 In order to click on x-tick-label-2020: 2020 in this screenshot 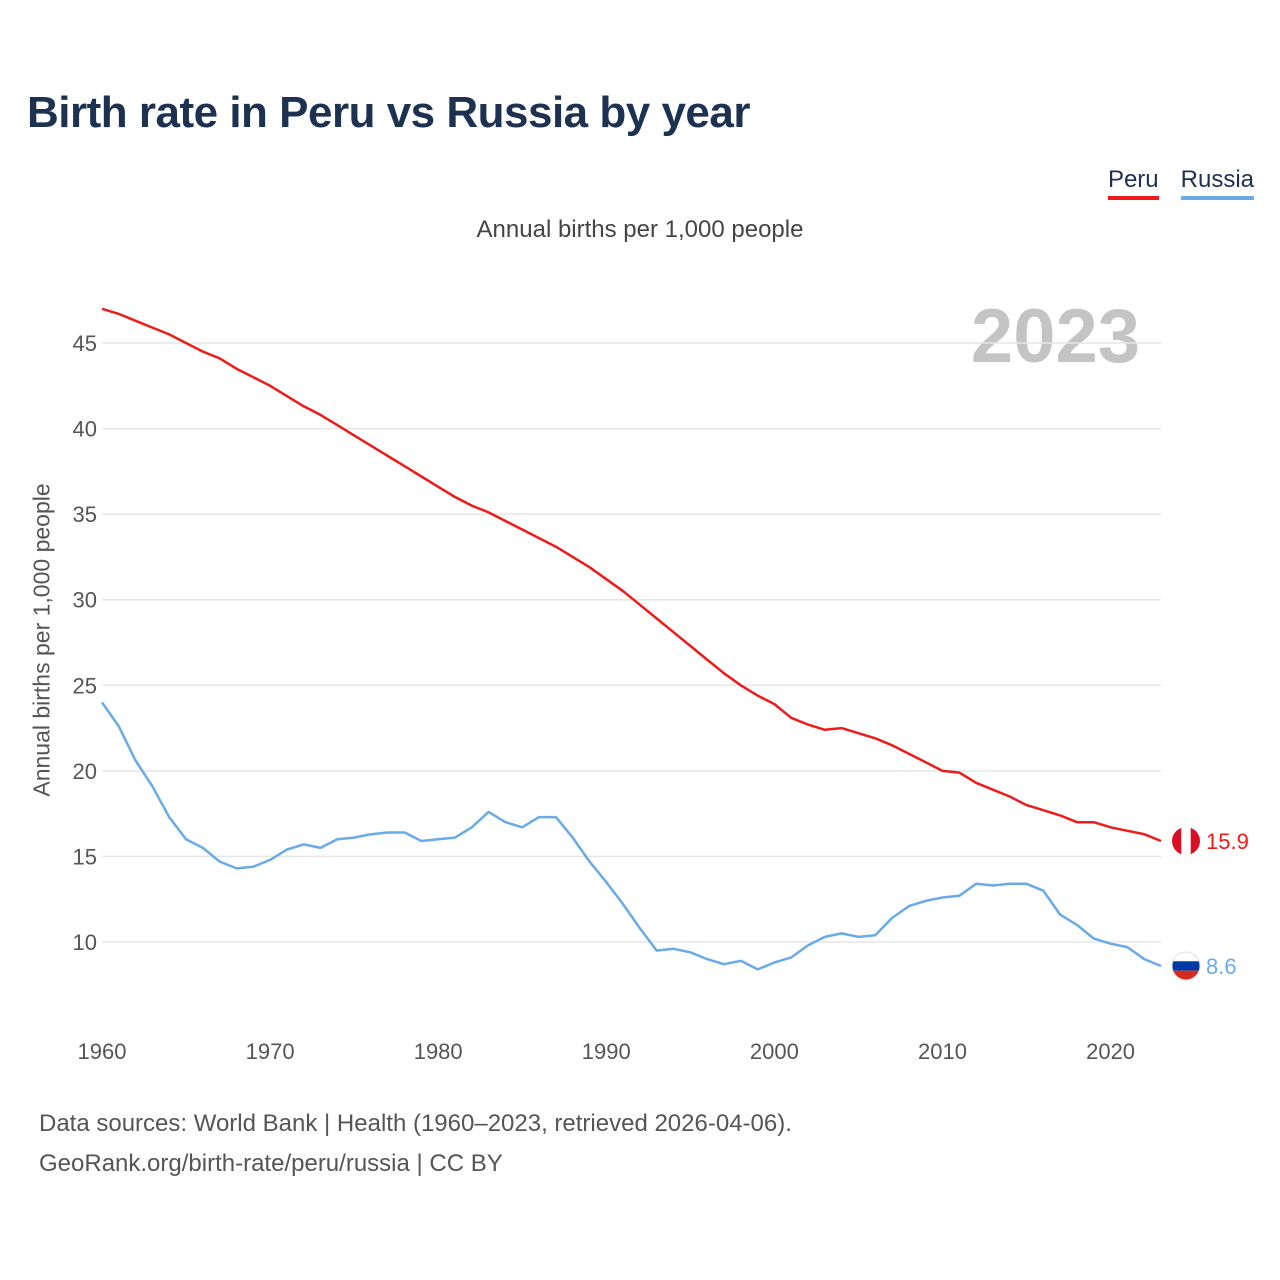, I will do `click(1110, 1051)`.